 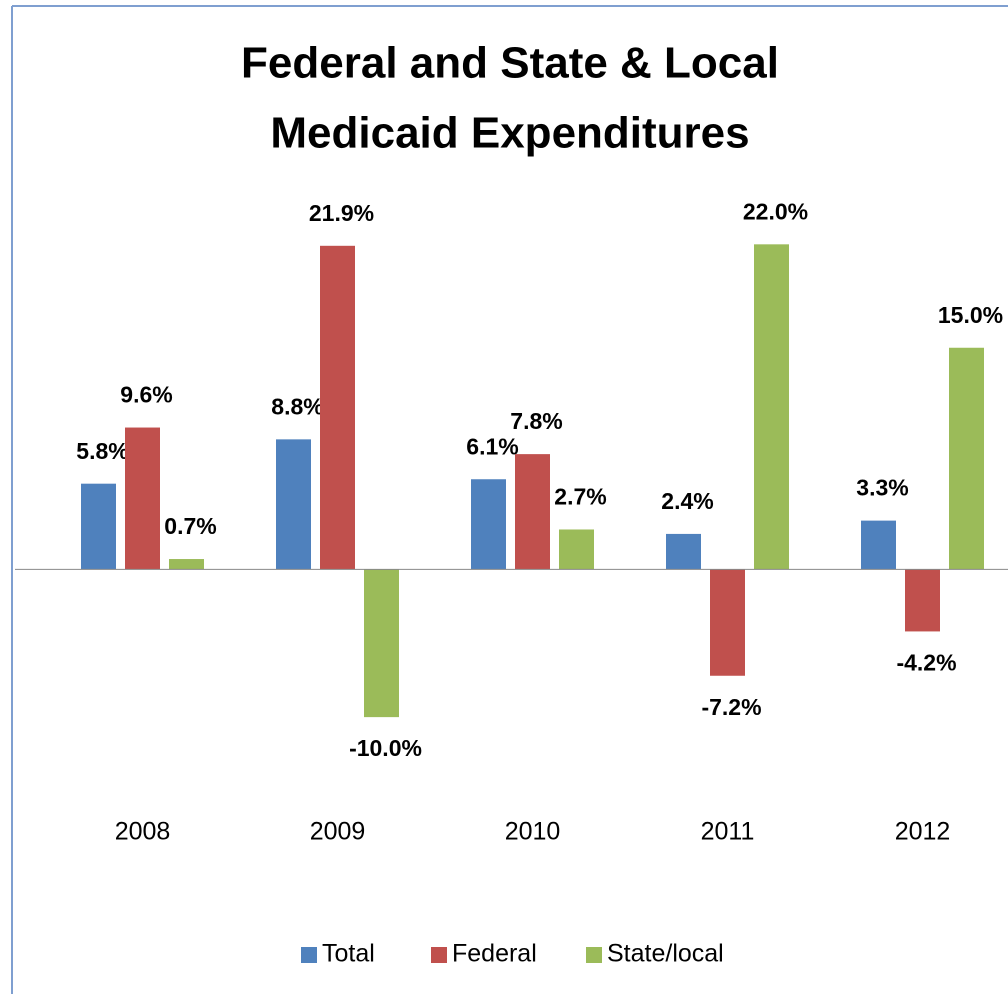 What do you see at coordinates (190, 526) in the screenshot?
I see `data-label: 0.7%` at bounding box center [190, 526].